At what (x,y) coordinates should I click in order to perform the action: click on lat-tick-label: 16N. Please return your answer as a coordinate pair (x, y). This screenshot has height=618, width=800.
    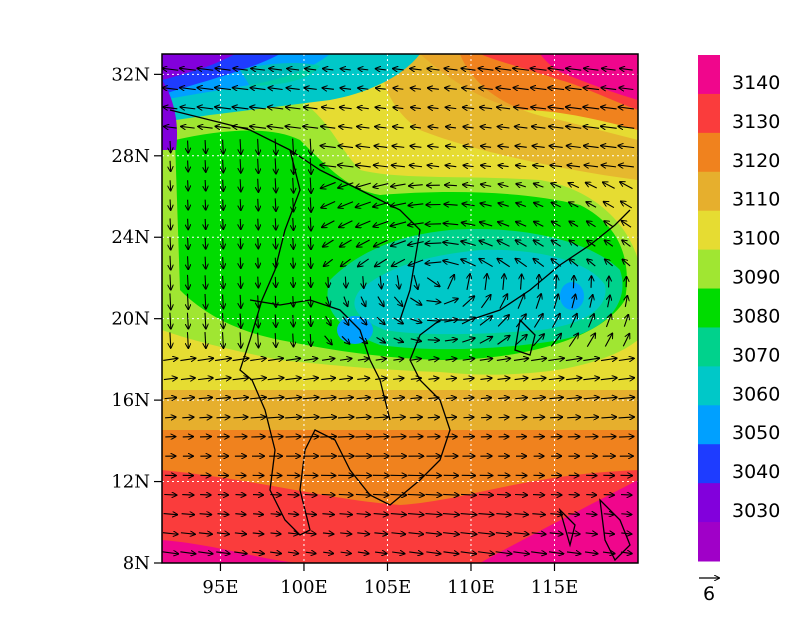
    Looking at the image, I should click on (130, 400).